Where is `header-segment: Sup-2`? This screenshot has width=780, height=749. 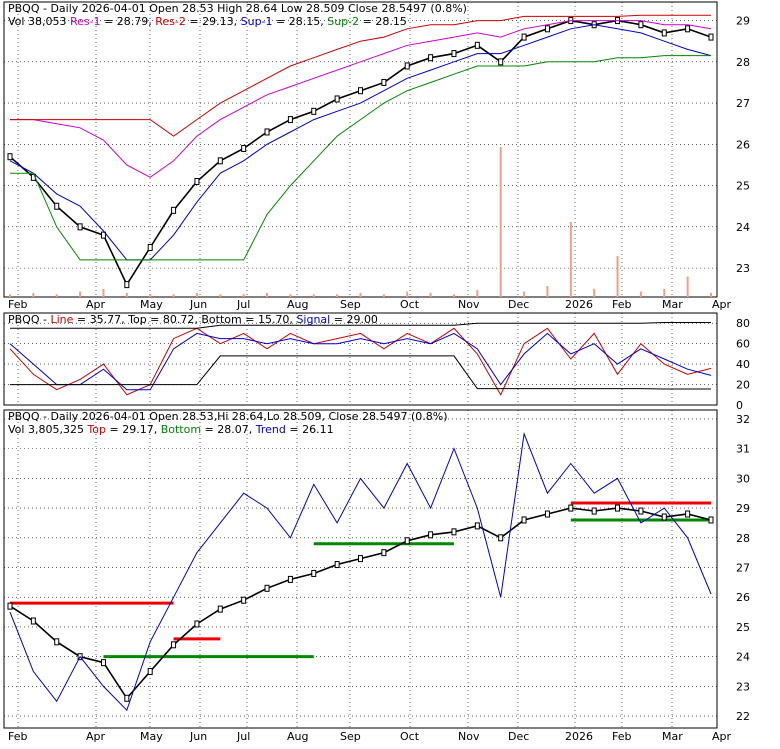
header-segment: Sup-2 is located at coordinates (343, 21).